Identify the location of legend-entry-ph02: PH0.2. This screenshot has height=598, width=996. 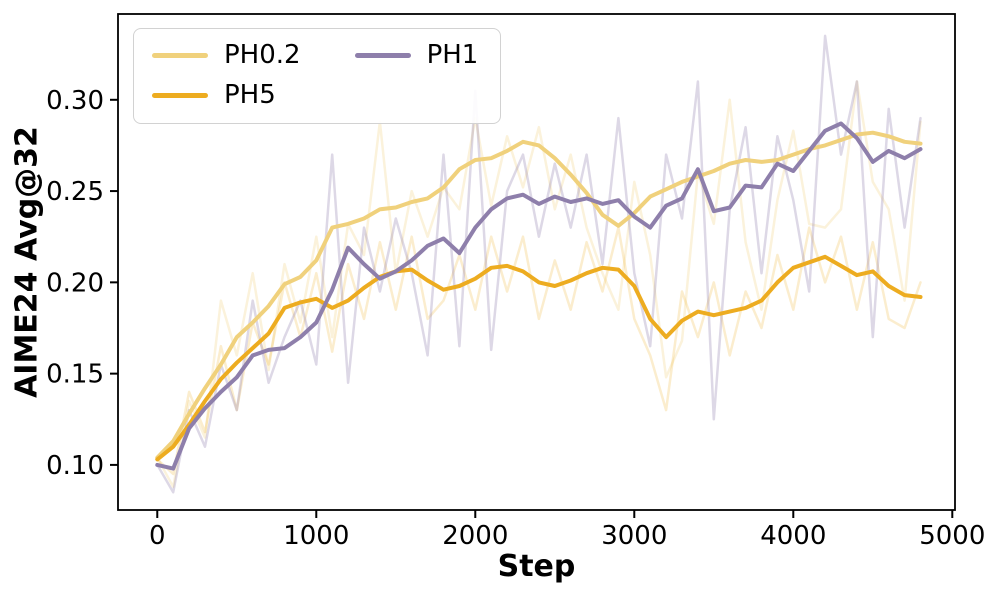
(226, 55).